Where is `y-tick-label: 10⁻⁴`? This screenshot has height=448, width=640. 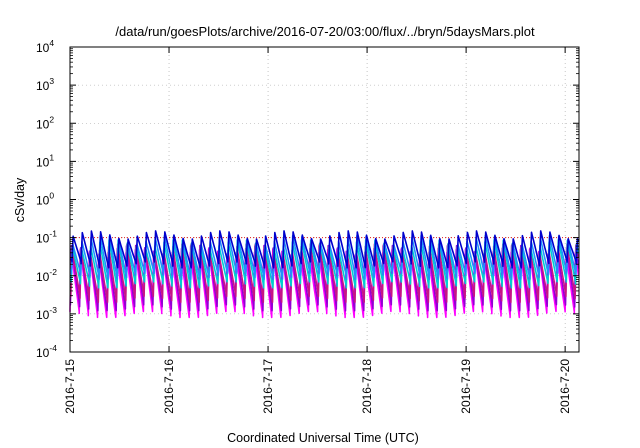
y-tick-label: 10⁻⁴ is located at coordinates (46, 351).